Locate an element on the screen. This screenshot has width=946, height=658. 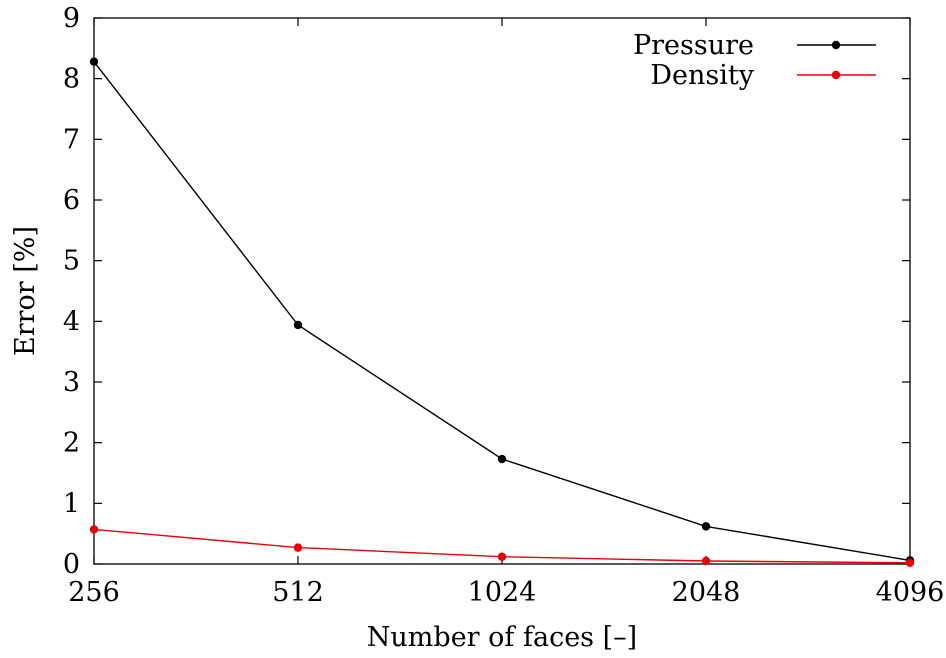
y-tick-label: 1 is located at coordinates (71, 503).